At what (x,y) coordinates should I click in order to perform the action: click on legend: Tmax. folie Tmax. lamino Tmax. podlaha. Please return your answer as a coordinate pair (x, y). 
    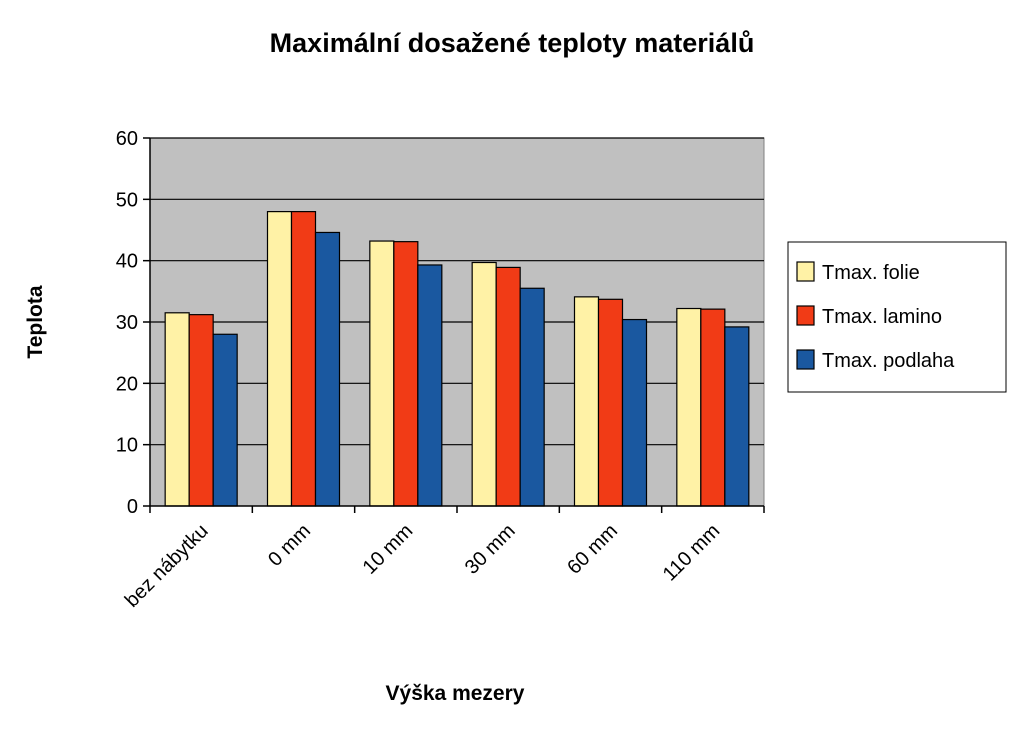
    Looking at the image, I should click on (897, 317).